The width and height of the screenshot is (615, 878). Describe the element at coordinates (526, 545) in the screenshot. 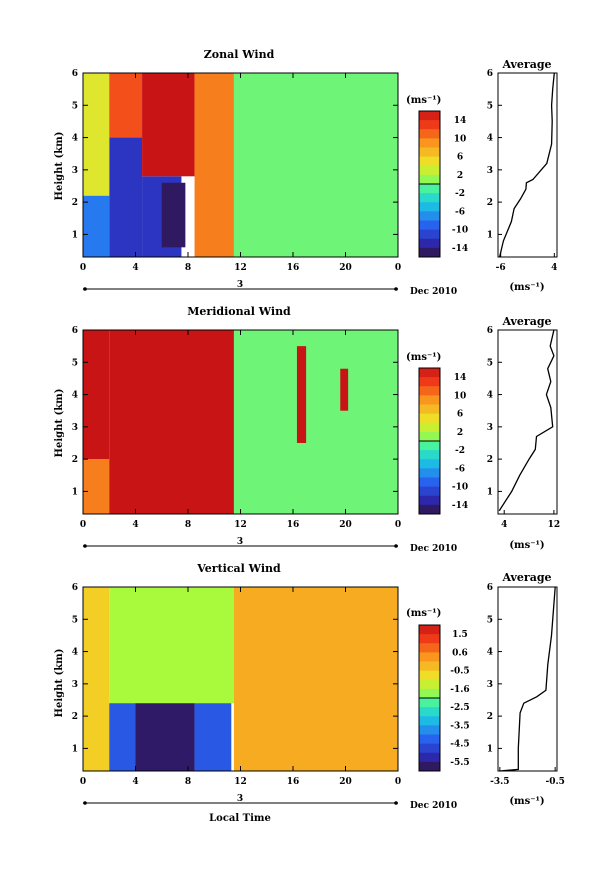

I see `meridional-wind-average-xlabel: (ms⁻¹)` at that location.